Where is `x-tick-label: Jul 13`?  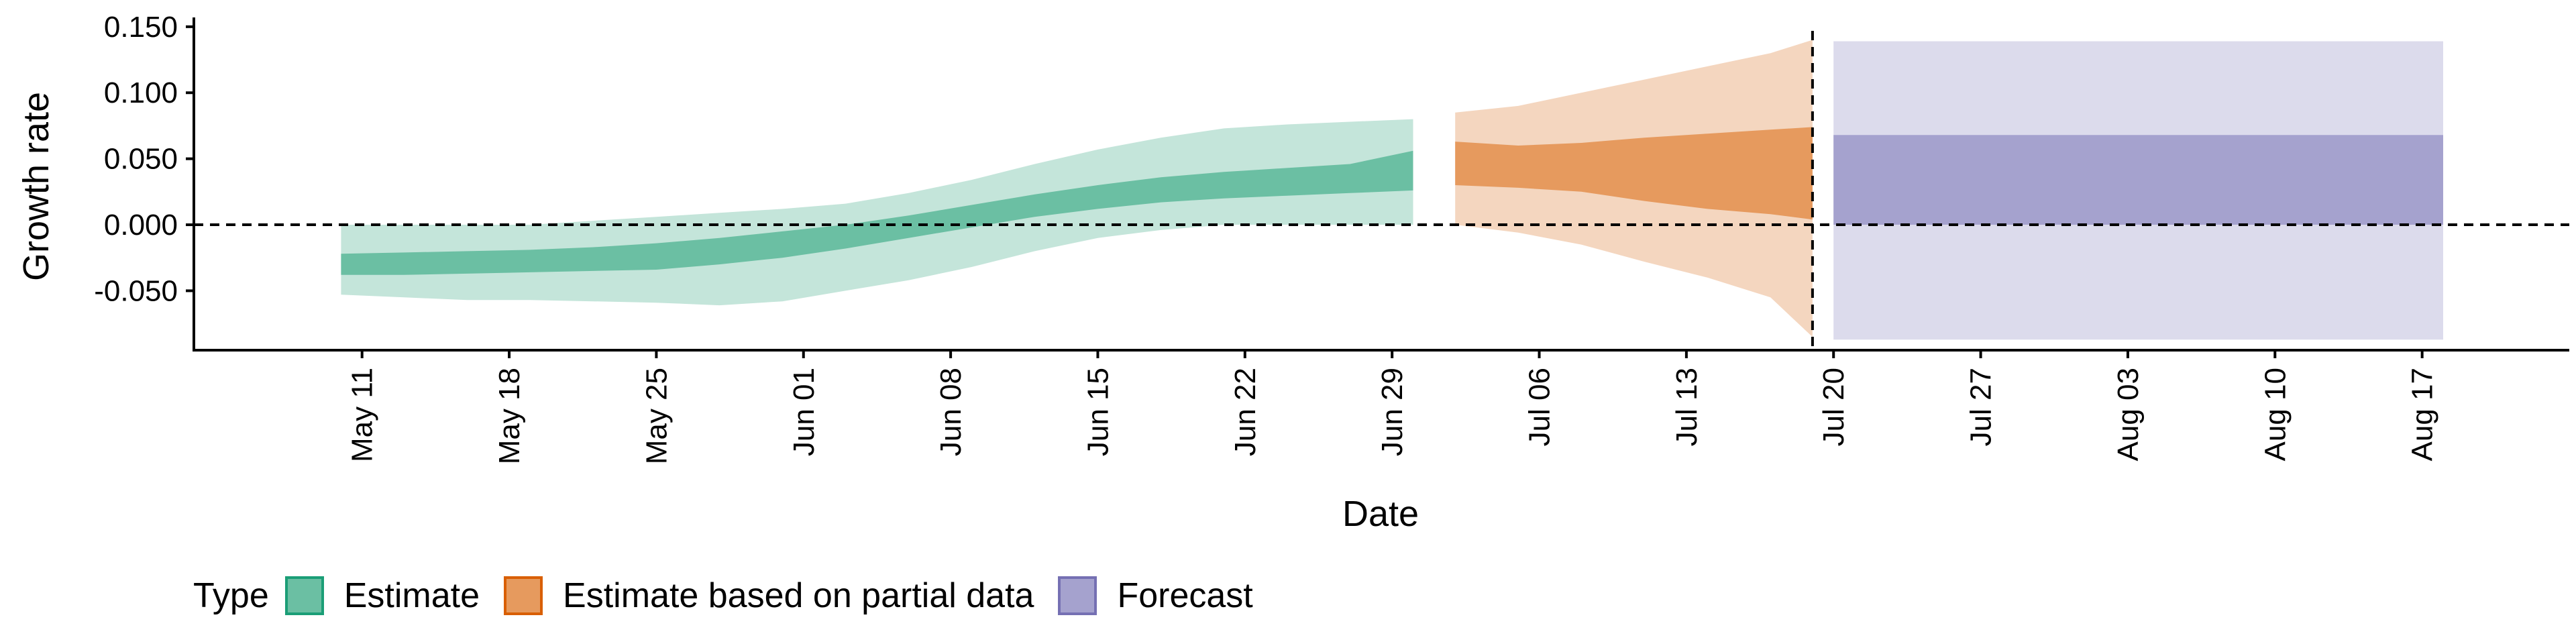 x-tick-label: Jul 13 is located at coordinates (1686, 407).